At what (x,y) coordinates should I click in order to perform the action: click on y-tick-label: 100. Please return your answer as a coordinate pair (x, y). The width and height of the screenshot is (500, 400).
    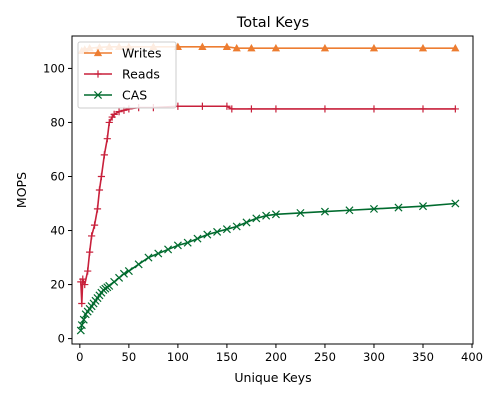
    Looking at the image, I should click on (54, 68).